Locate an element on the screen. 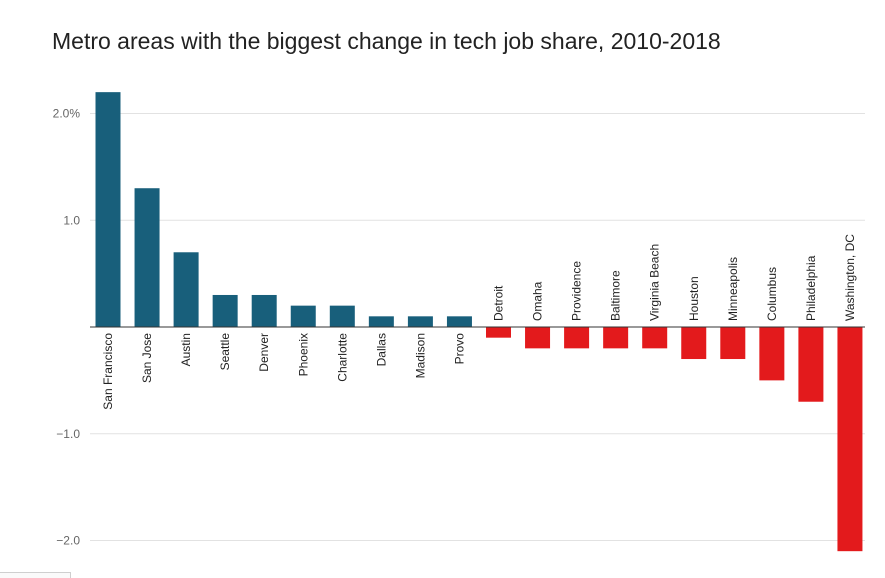 The image size is (885, 578). category-label: Austin is located at coordinates (186, 349).